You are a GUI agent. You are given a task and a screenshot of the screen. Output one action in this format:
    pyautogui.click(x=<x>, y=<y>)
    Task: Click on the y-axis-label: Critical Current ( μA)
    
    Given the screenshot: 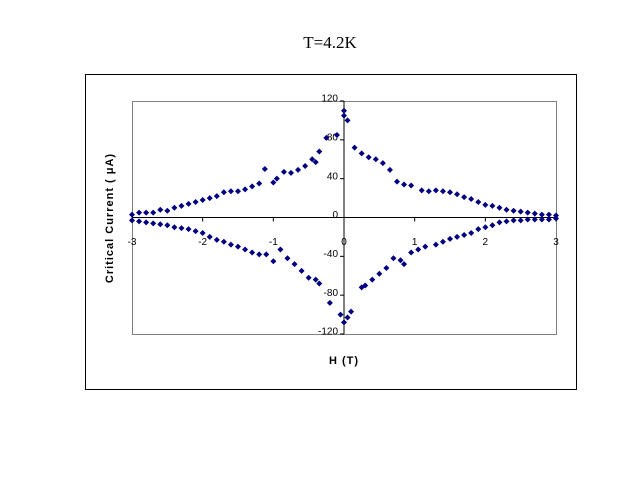 What is the action you would take?
    pyautogui.click(x=110, y=218)
    